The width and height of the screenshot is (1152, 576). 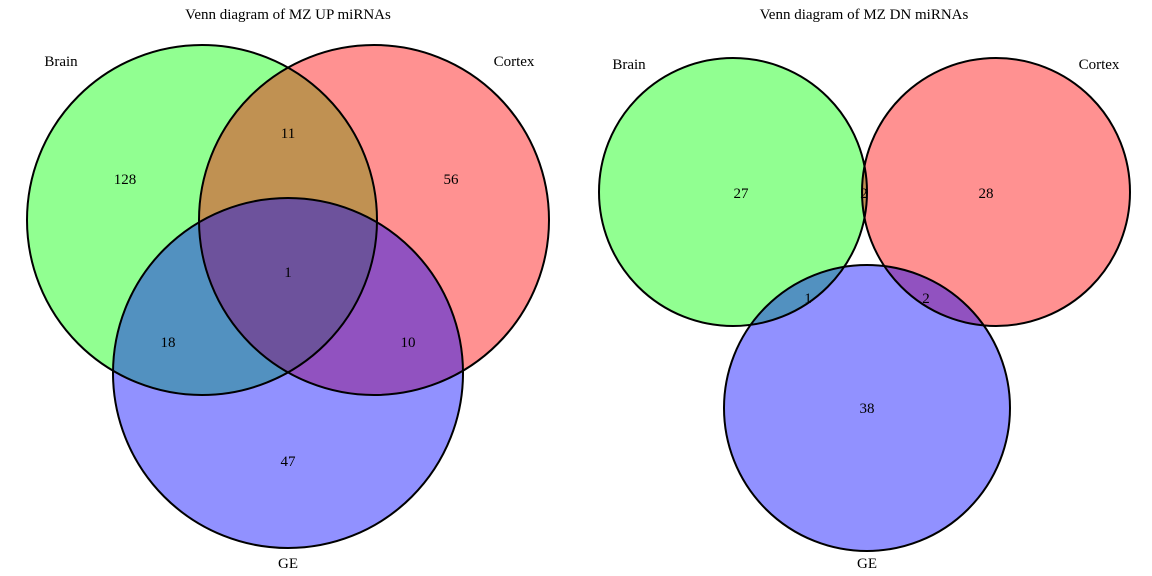 I want to click on region-ge-only: 47, so click(x=289, y=462).